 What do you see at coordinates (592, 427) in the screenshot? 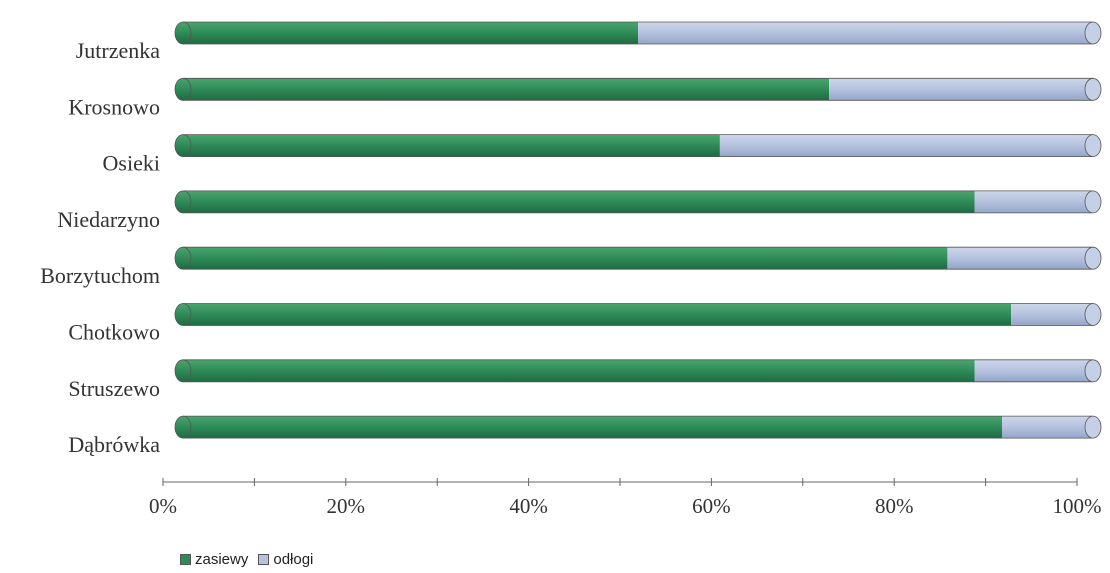
I see `bar-zasiewy-dabrowka` at bounding box center [592, 427].